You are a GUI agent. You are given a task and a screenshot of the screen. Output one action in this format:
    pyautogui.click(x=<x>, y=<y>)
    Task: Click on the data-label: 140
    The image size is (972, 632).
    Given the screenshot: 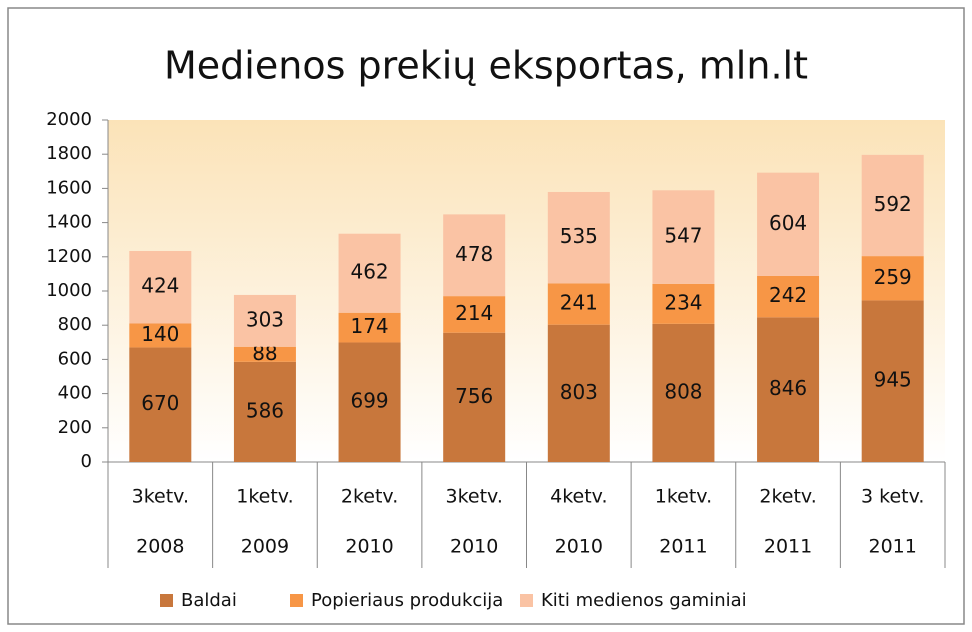 What is the action you would take?
    pyautogui.click(x=160, y=334)
    